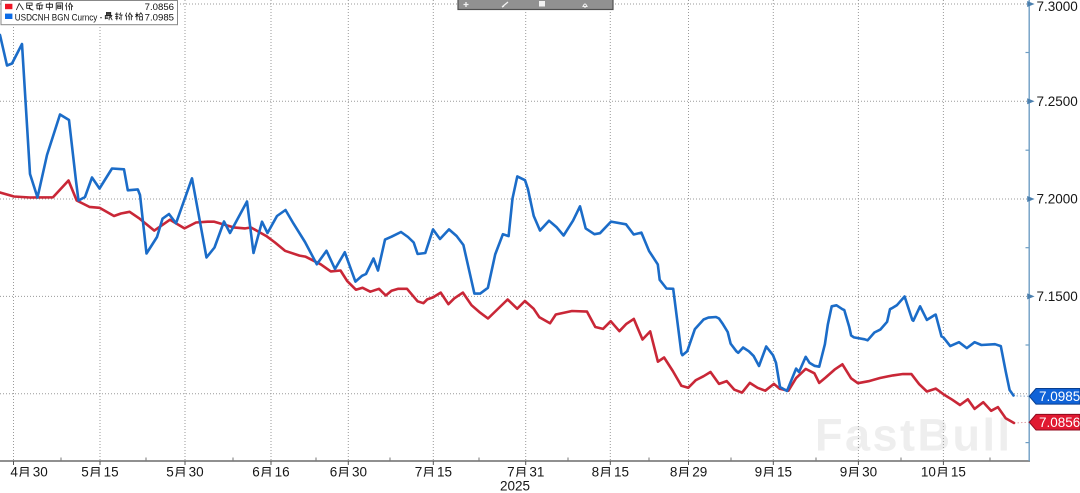 The image size is (1080, 493). I want to click on svg-text: 7.1500, so click(1057, 296).